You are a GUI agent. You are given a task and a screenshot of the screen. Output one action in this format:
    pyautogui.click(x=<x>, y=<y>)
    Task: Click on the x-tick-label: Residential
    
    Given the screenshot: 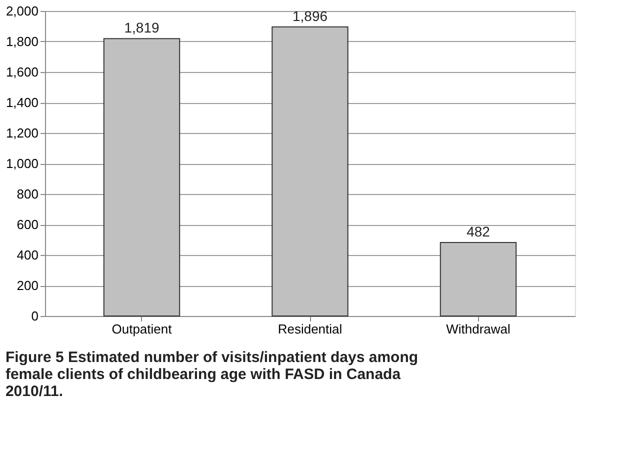 What is the action you would take?
    pyautogui.click(x=310, y=329)
    